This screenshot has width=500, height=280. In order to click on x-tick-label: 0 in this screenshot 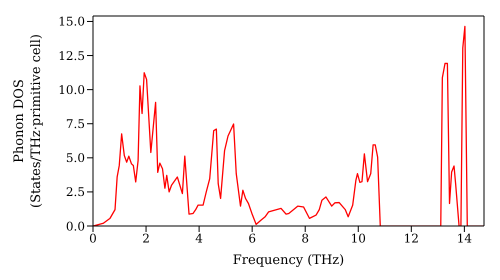, I will do `click(93, 239)`.